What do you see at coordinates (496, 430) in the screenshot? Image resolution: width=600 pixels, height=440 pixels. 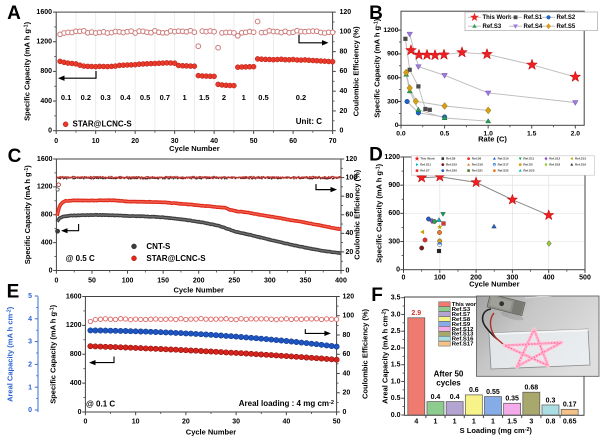 I see `svg-text: S Loading (mg cm-2)` at bounding box center [496, 430].